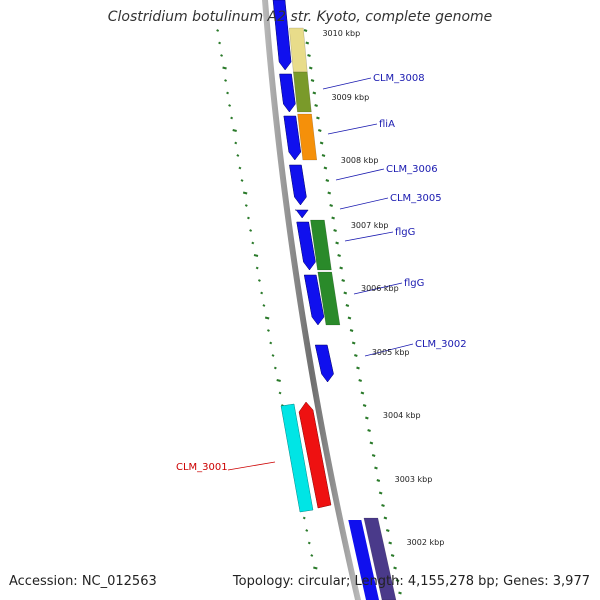 The height and width of the screenshot is (600, 600). I want to click on gene-label: CLM_3005, so click(416, 198).